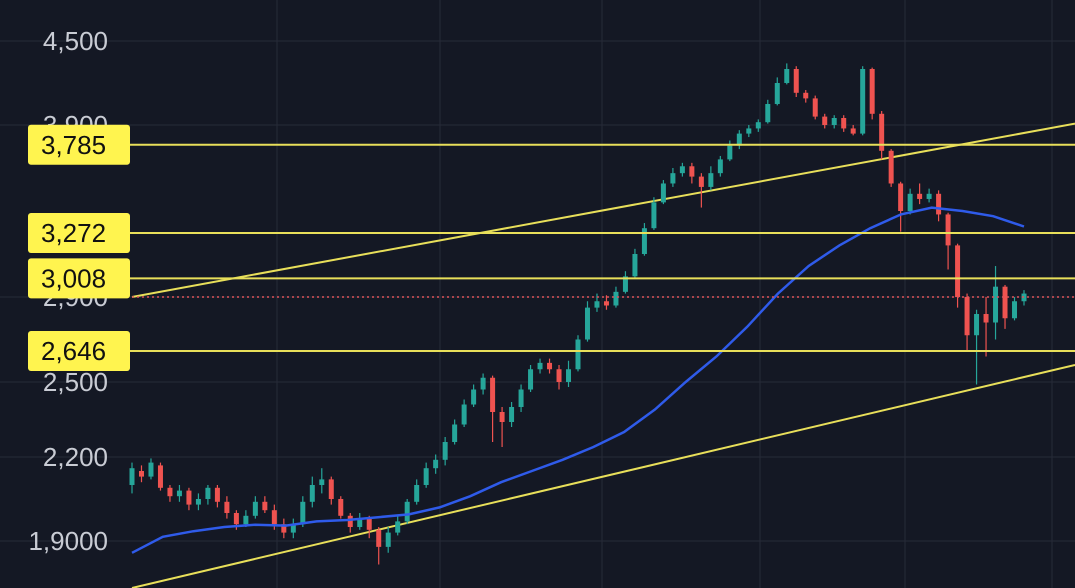 The width and height of the screenshot is (1075, 588). Describe the element at coordinates (75, 382) in the screenshot. I see `y-tick-label: 2,500` at that location.